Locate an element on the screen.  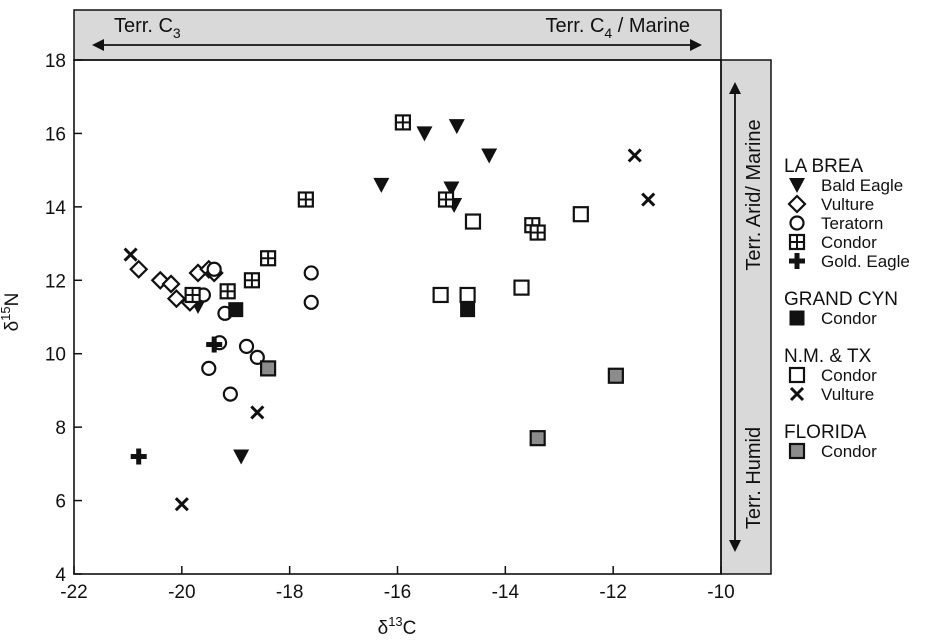
y-axis-label: δ15N is located at coordinates (11, 312).